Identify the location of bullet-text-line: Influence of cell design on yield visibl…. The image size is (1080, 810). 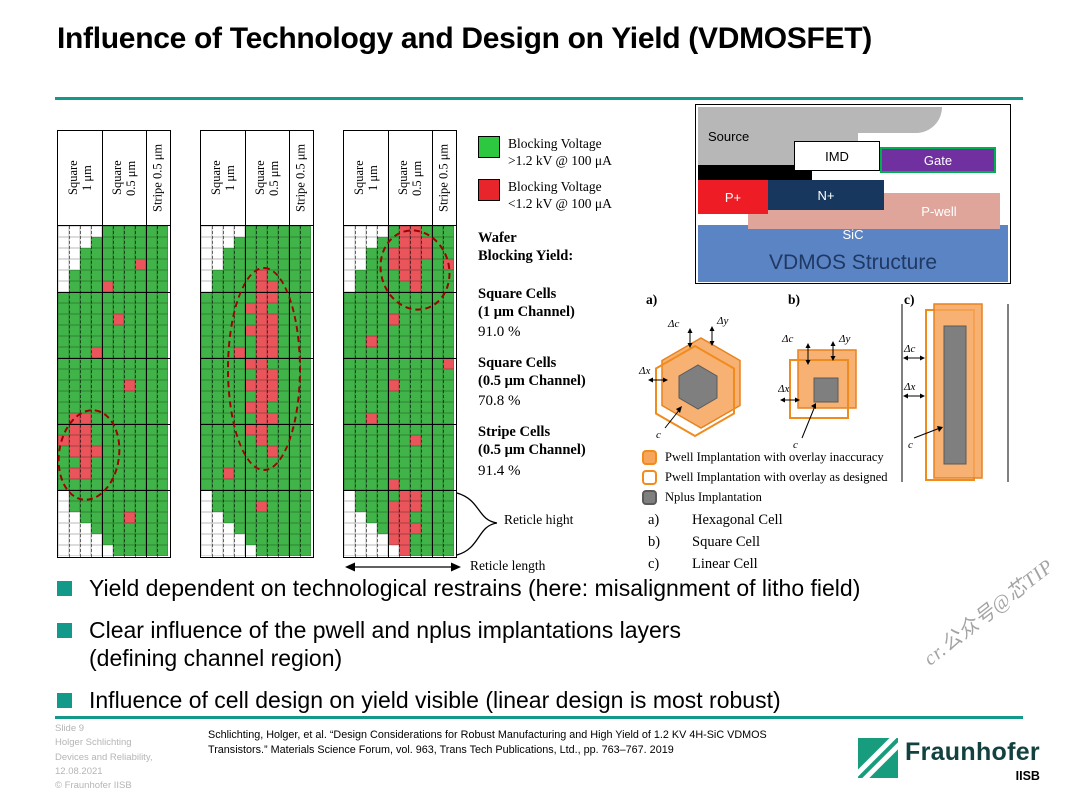
(435, 700).